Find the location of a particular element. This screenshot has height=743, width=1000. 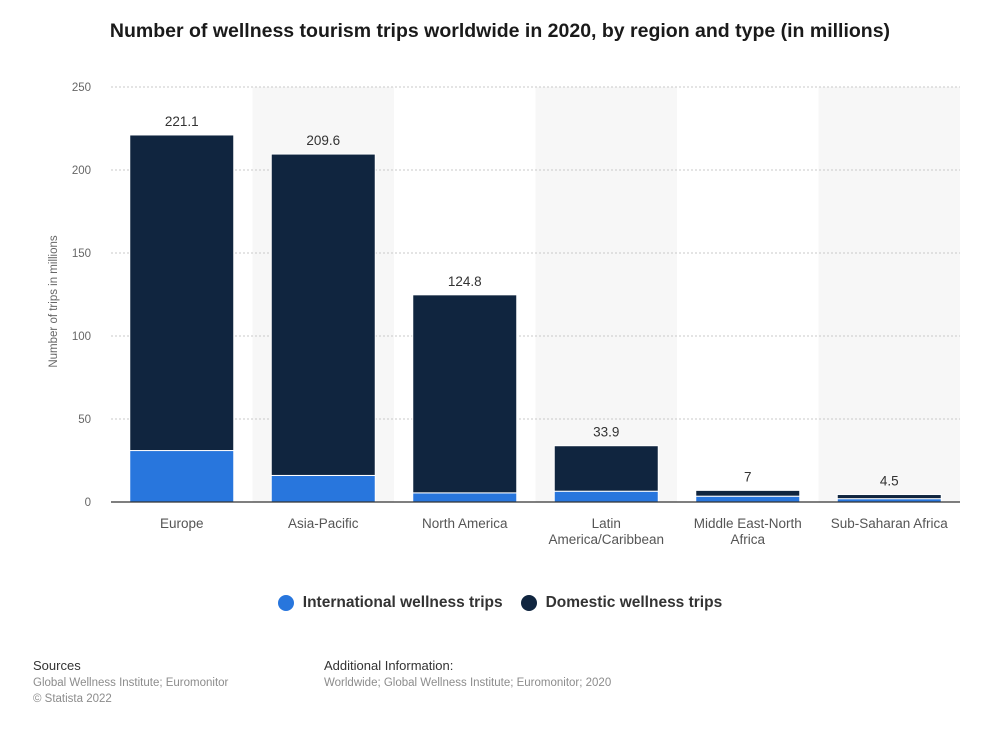

data-label: 124.8 is located at coordinates (465, 281).